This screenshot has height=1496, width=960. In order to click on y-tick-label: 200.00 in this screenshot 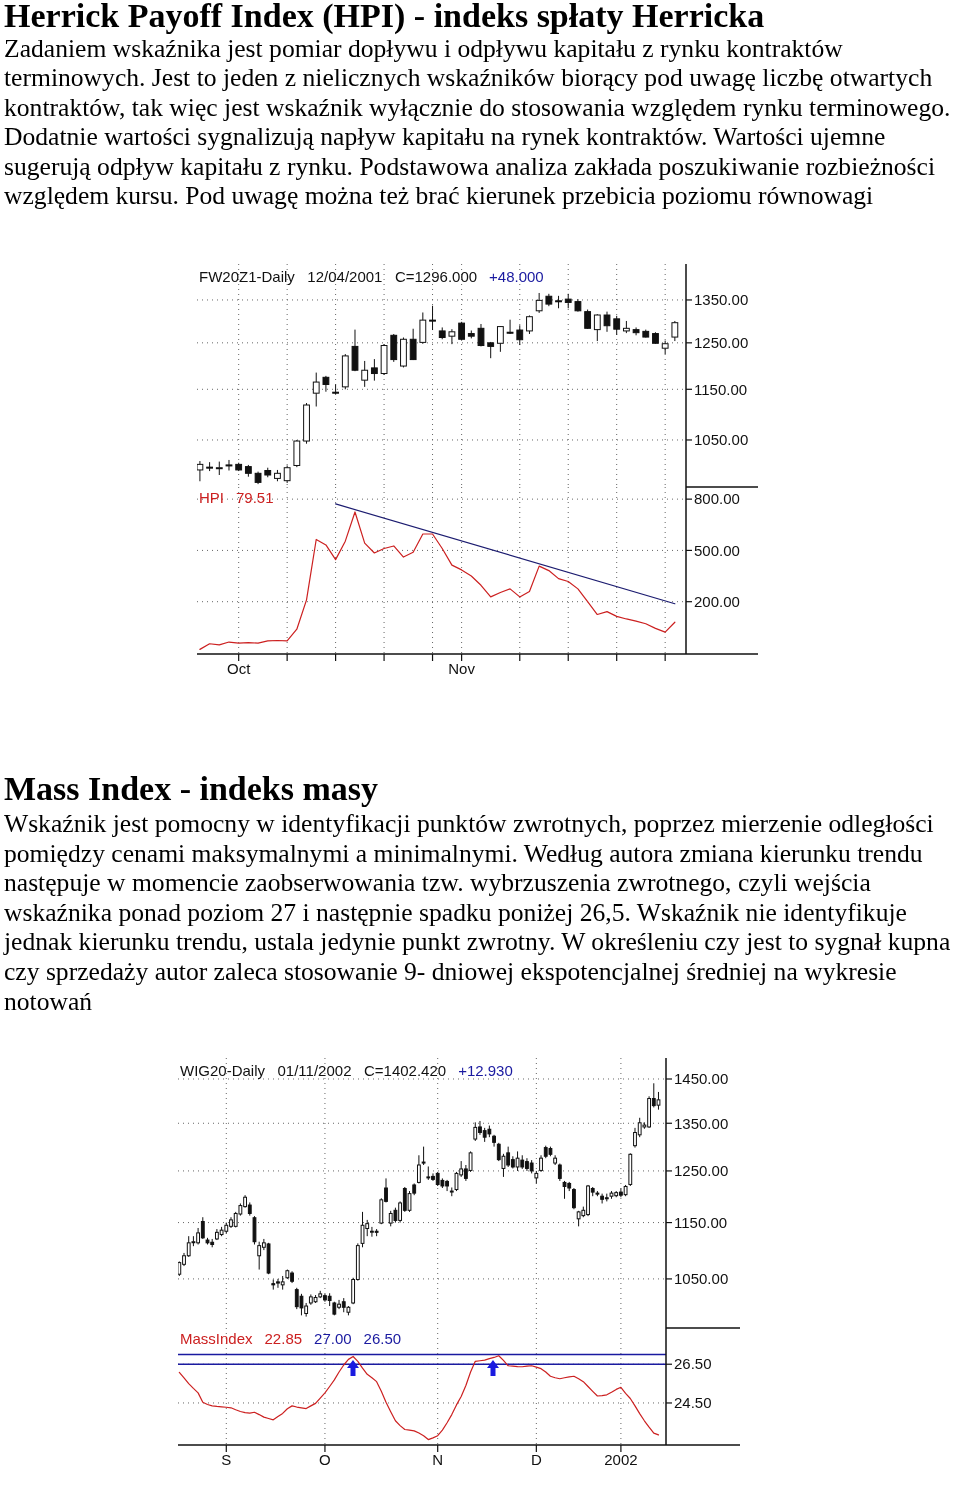, I will do `click(717, 601)`.